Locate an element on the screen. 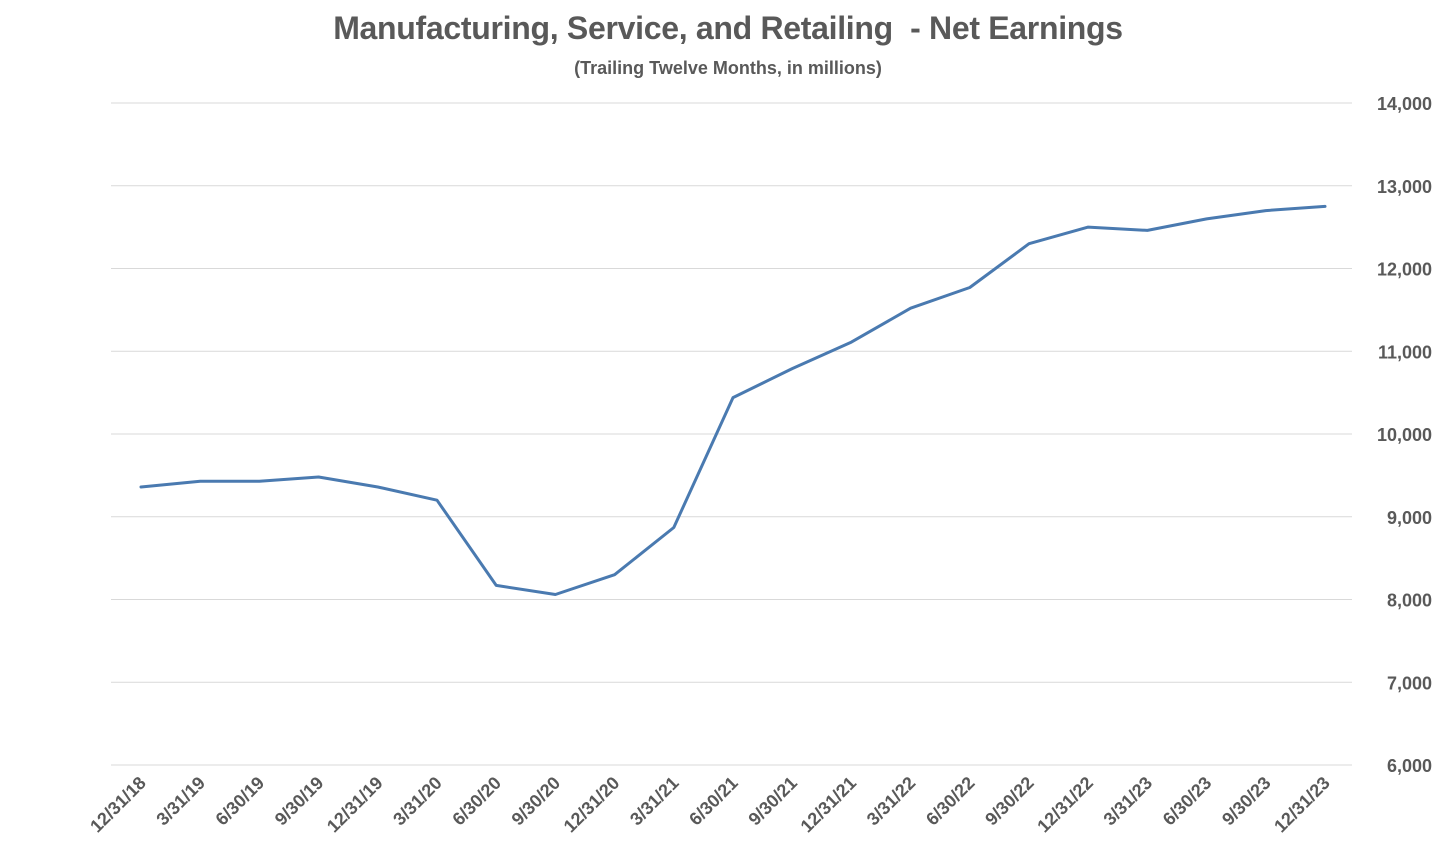  x-tick-label: 6/30/22 is located at coordinates (950, 801).